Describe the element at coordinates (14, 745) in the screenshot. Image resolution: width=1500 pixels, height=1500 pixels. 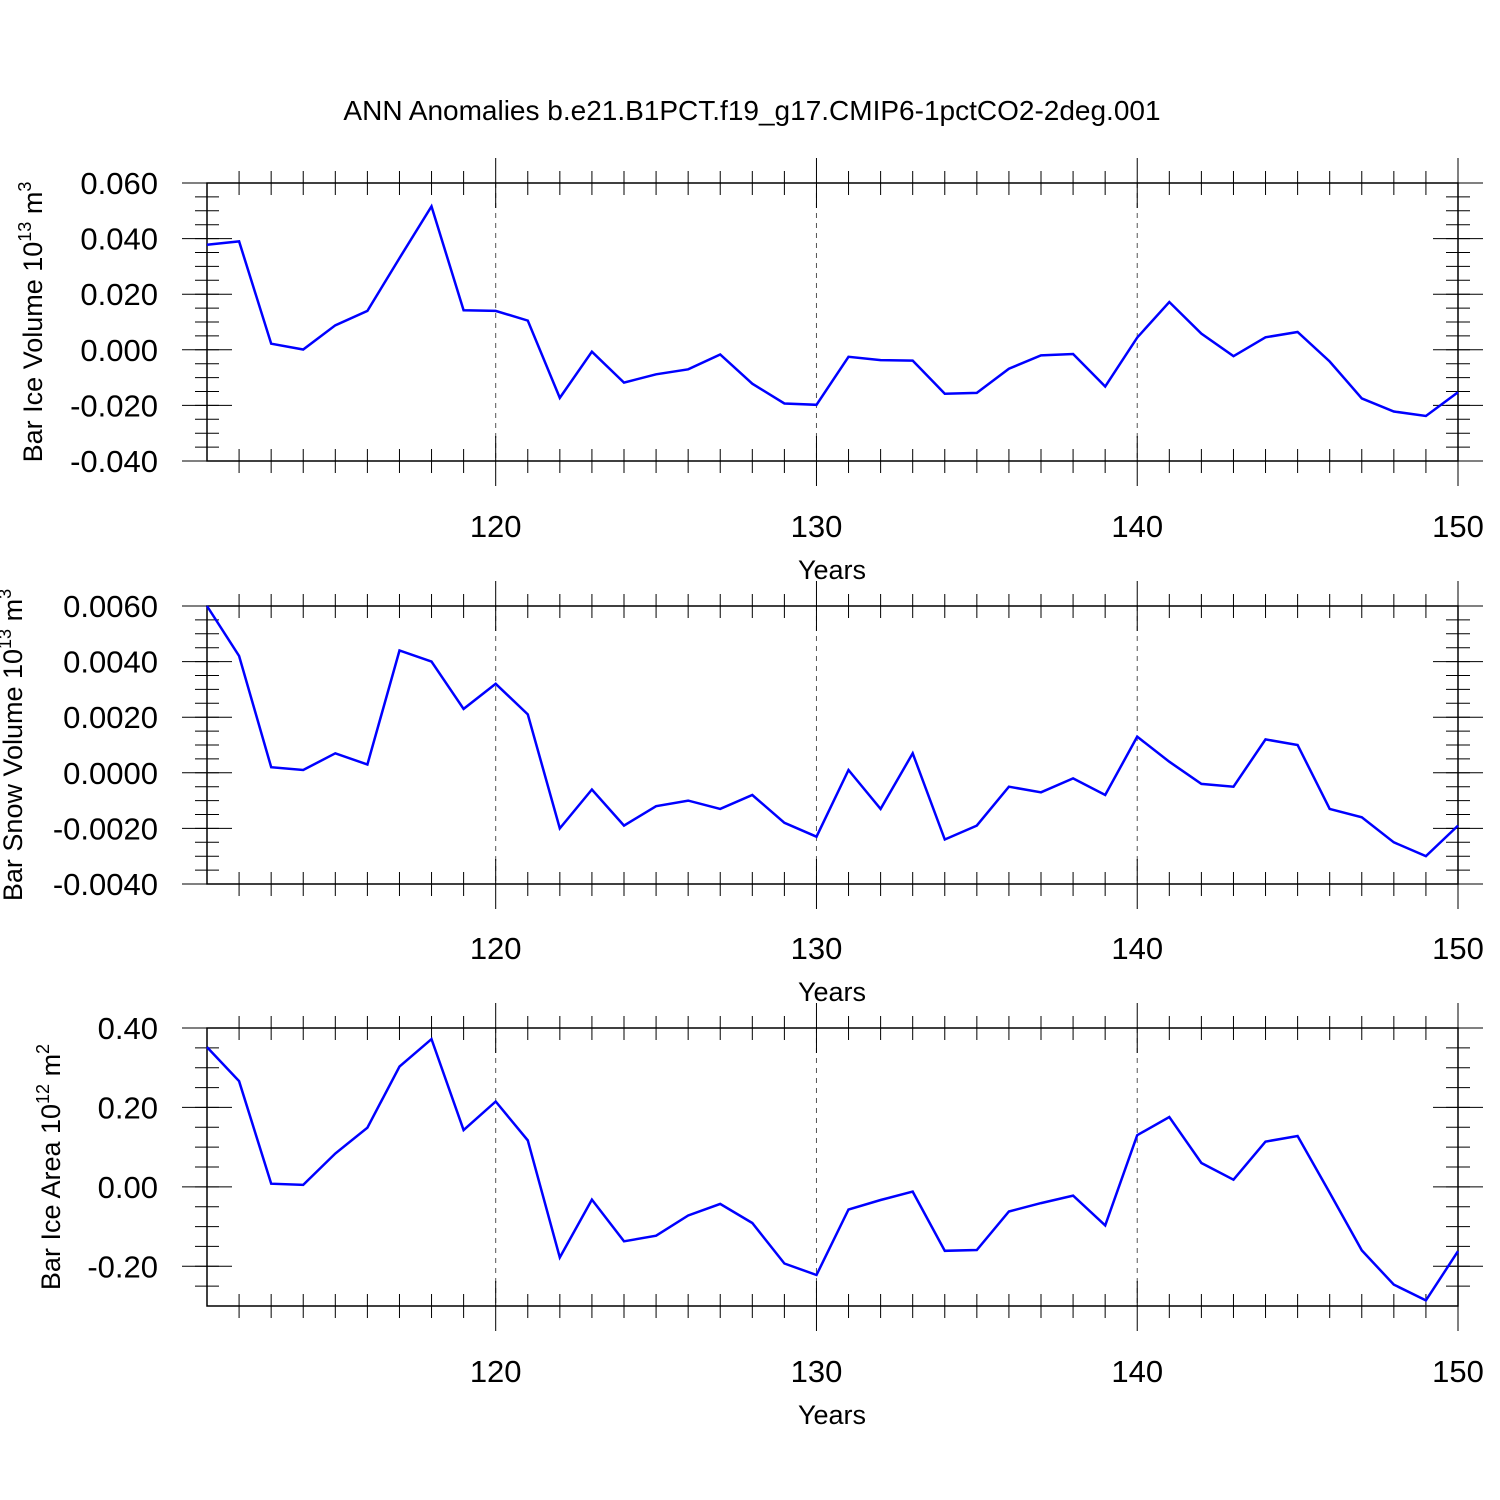
I see `y-axis-title: Bar Snow Volume 1013 m3` at that location.